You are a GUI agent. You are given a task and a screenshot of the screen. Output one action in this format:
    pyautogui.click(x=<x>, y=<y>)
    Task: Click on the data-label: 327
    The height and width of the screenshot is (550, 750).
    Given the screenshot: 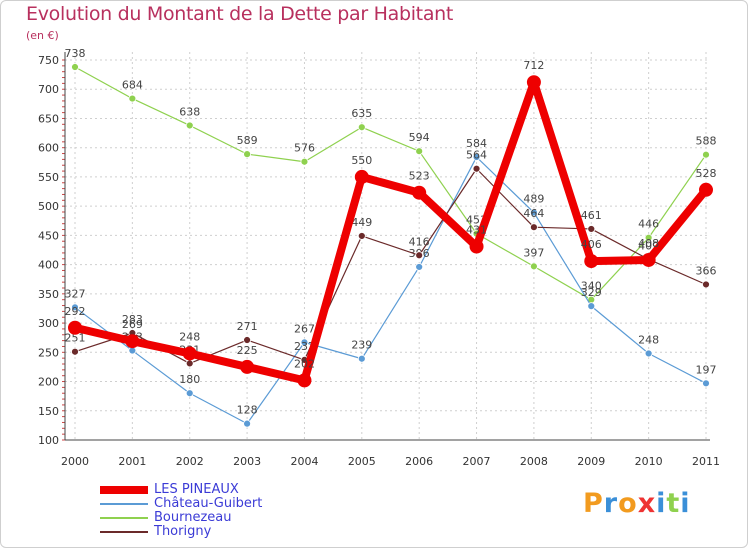 What is the action you would take?
    pyautogui.click(x=75, y=293)
    